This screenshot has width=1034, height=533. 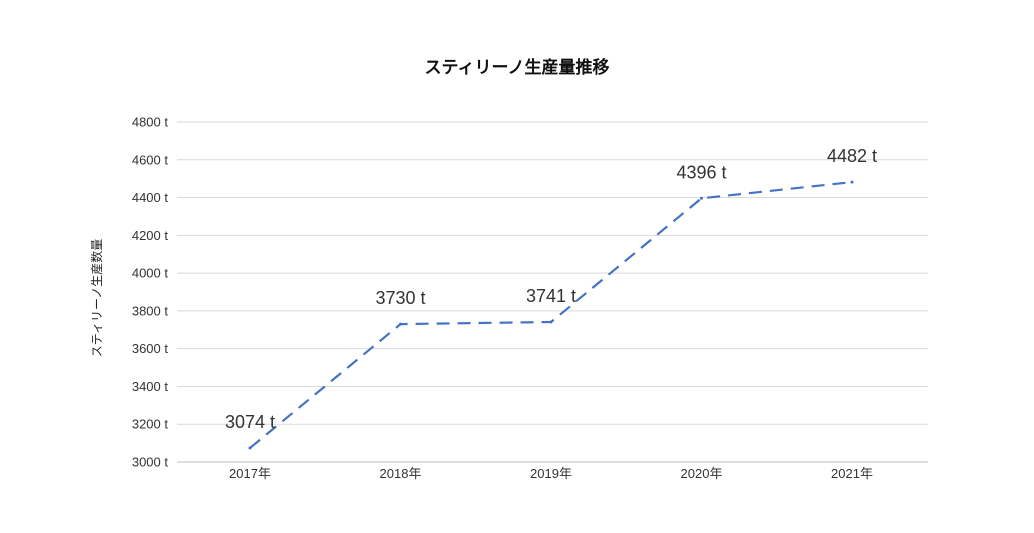 I want to click on x-tick-label: 2020年, so click(x=702, y=473).